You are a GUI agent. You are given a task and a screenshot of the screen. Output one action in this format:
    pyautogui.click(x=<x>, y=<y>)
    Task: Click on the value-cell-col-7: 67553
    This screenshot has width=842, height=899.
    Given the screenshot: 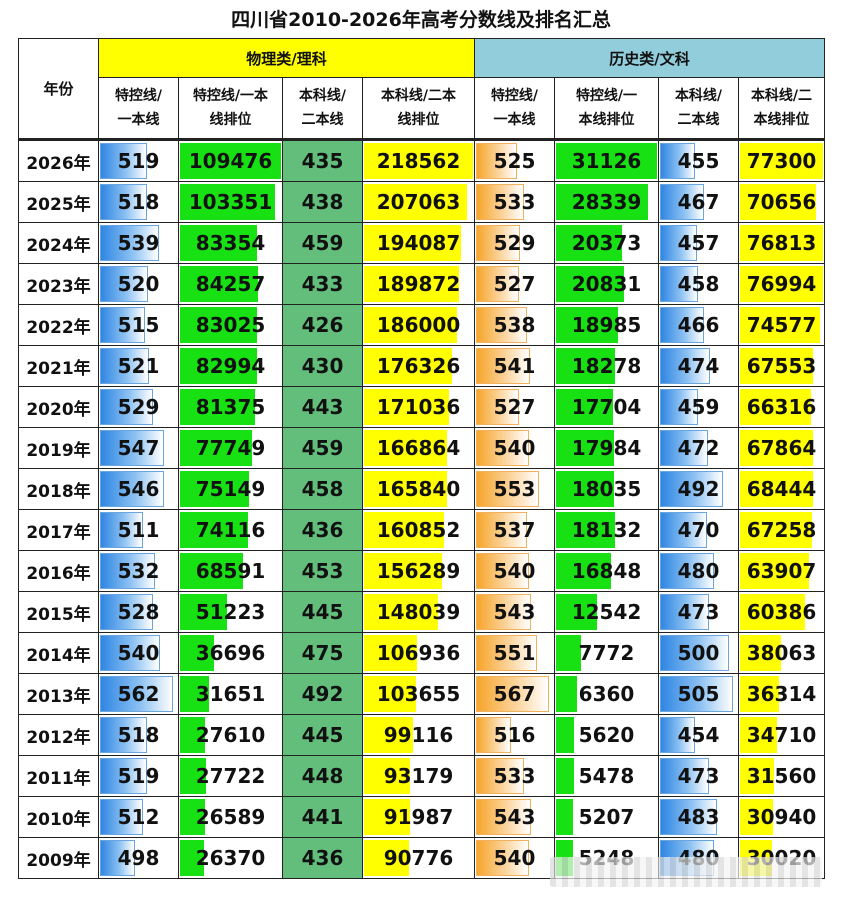 What is the action you would take?
    pyautogui.click(x=781, y=366)
    